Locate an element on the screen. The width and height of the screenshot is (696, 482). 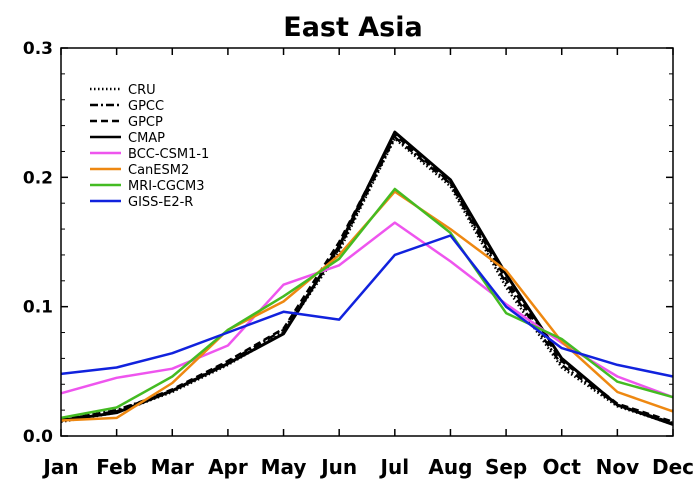
legend-label-giss-e2-r: GISS-E2-R is located at coordinates (160, 202).